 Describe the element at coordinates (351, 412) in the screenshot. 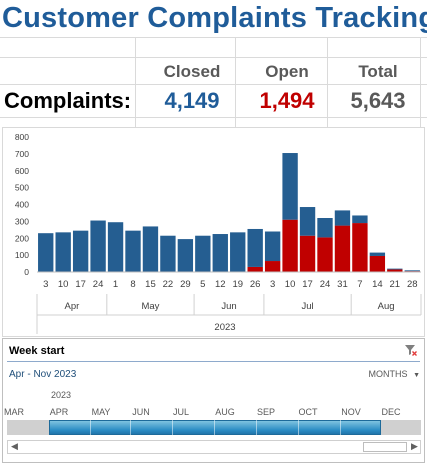

I see `month-label: NOV` at that location.